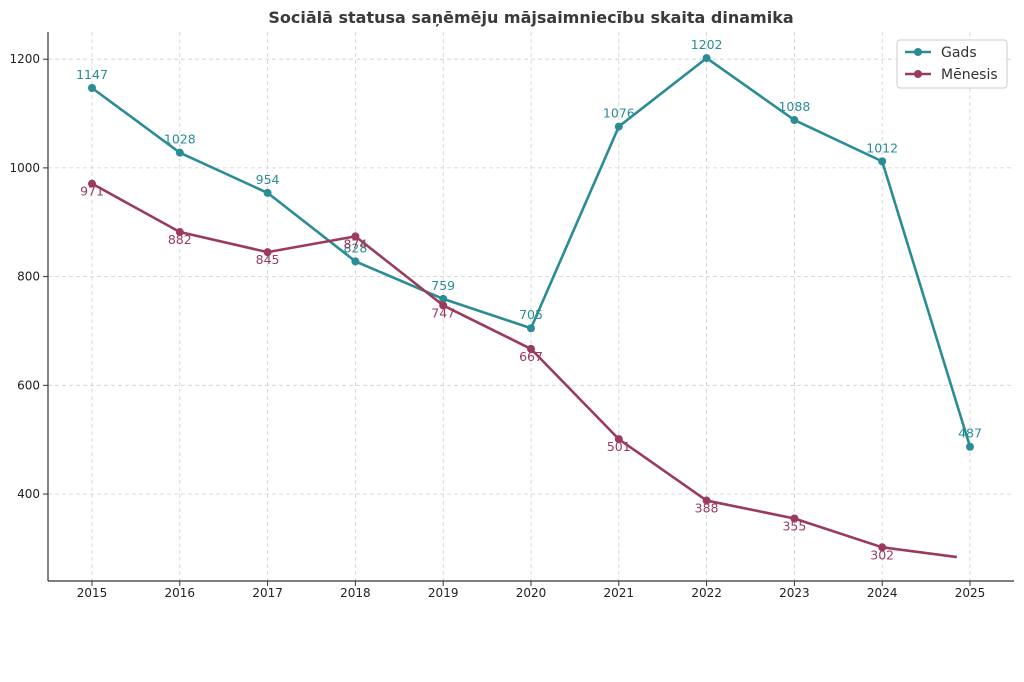 Image resolution: width=1024 pixels, height=682 pixels. What do you see at coordinates (882, 554) in the screenshot?
I see `data-label: 302` at bounding box center [882, 554].